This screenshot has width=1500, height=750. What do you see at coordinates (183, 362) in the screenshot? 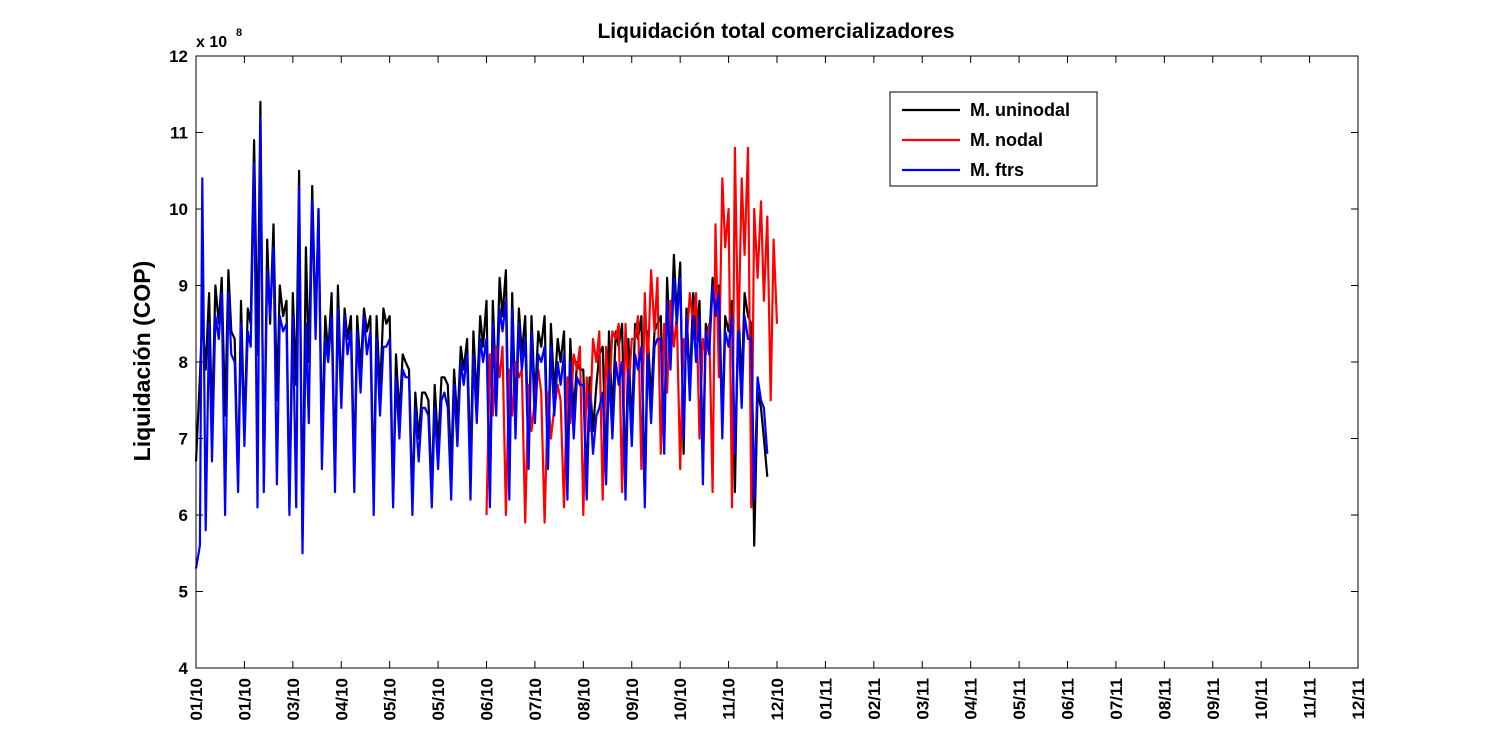
I see `y-tick-label: 8` at bounding box center [183, 362].